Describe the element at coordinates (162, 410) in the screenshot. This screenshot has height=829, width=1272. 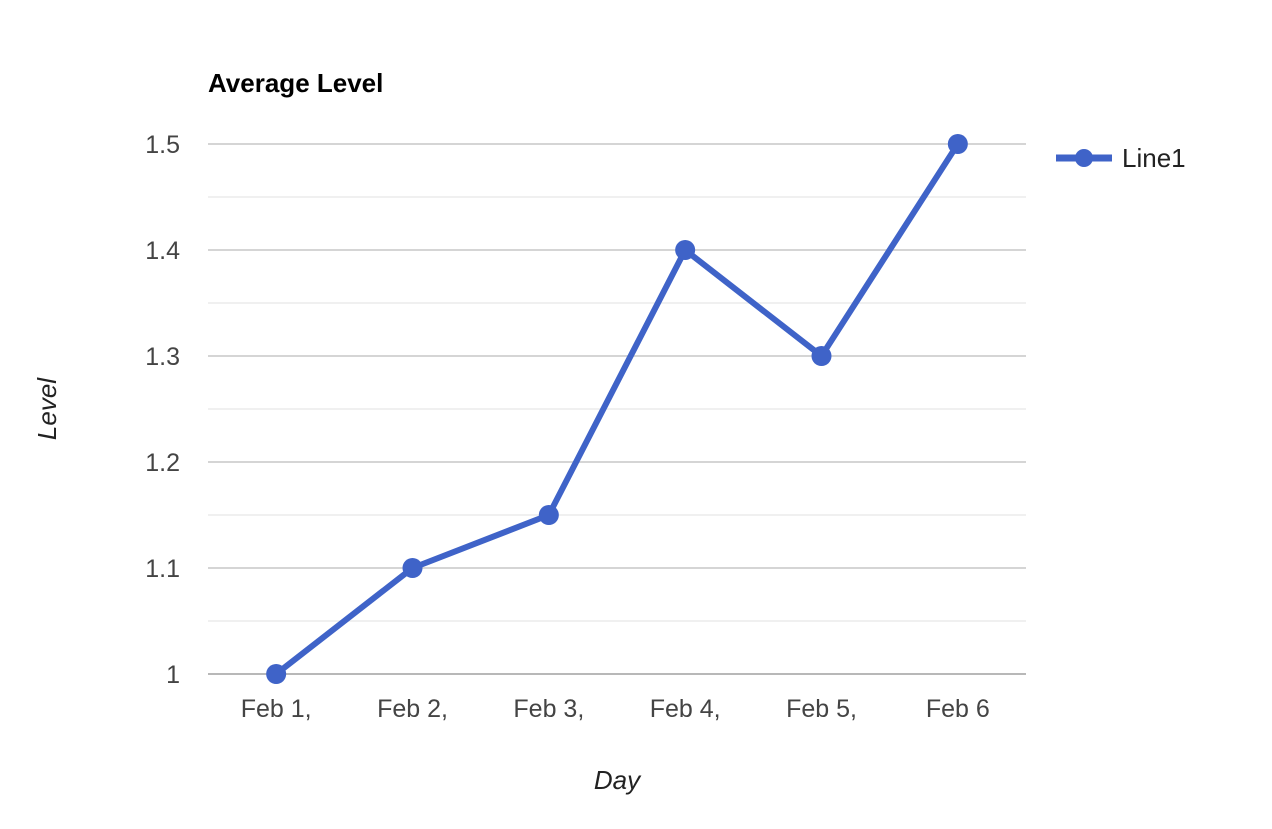
I see `y-axis-ticks: 1 1.1 1.2 1.3 1.4 1.5` at that location.